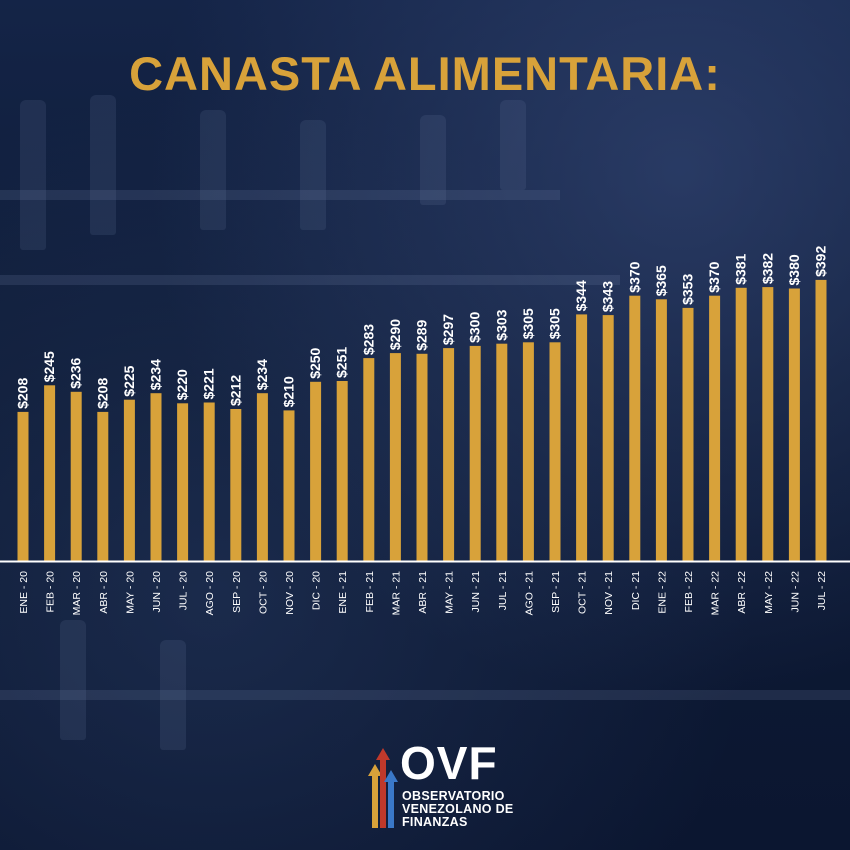 This screenshot has height=850, width=850. What do you see at coordinates (822, 590) in the screenshot?
I see `x-tick-label: JUL - 22` at bounding box center [822, 590].